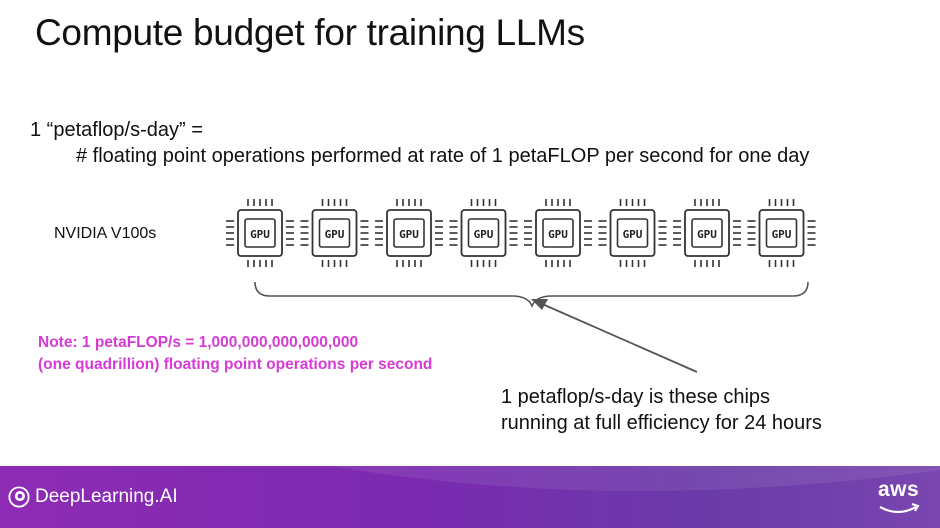  What do you see at coordinates (19, 497) in the screenshot?
I see `deeplearning-ai-logo-icon` at bounding box center [19, 497].